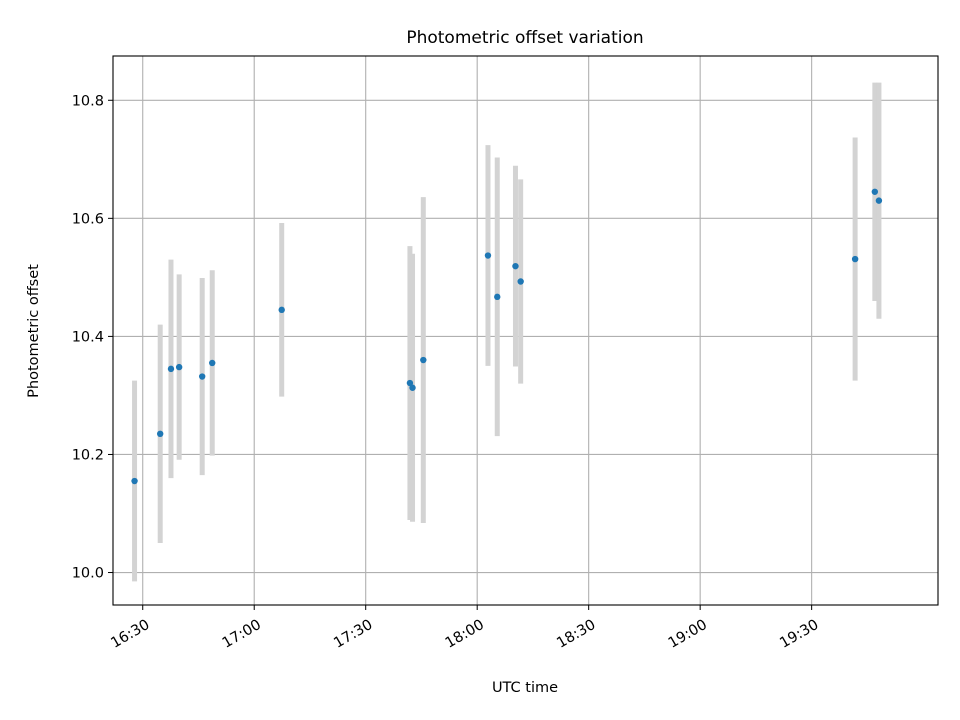 The width and height of the screenshot is (960, 720). Describe the element at coordinates (88, 455) in the screenshot. I see `y-tick-label: 10.2` at that location.